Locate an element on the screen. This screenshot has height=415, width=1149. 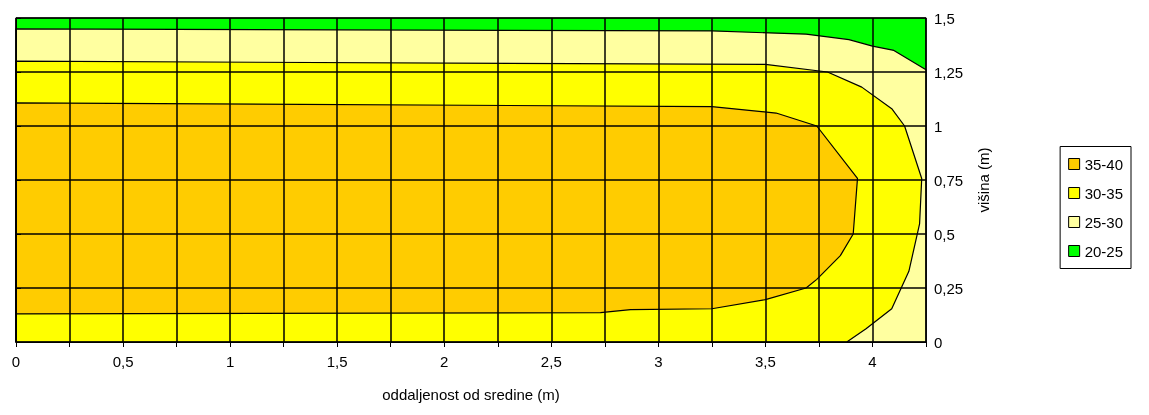
y-tick-label: 0,25 is located at coordinates (949, 288).